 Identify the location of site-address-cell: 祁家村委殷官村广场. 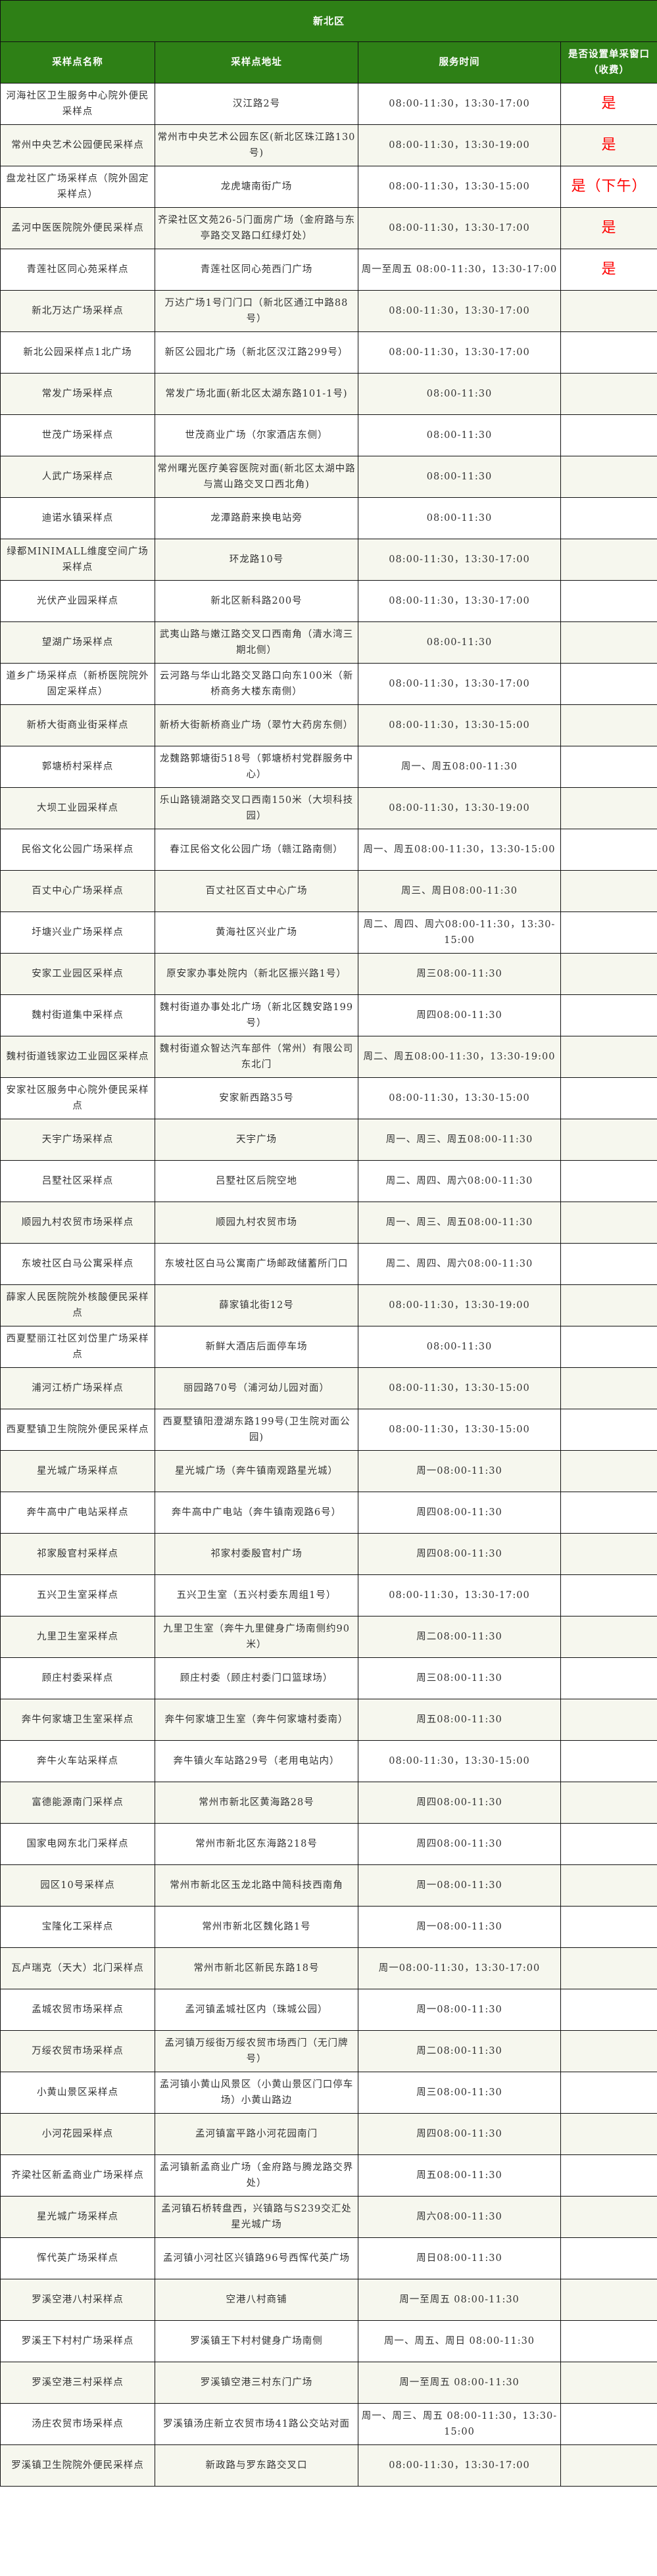
(257, 1554).